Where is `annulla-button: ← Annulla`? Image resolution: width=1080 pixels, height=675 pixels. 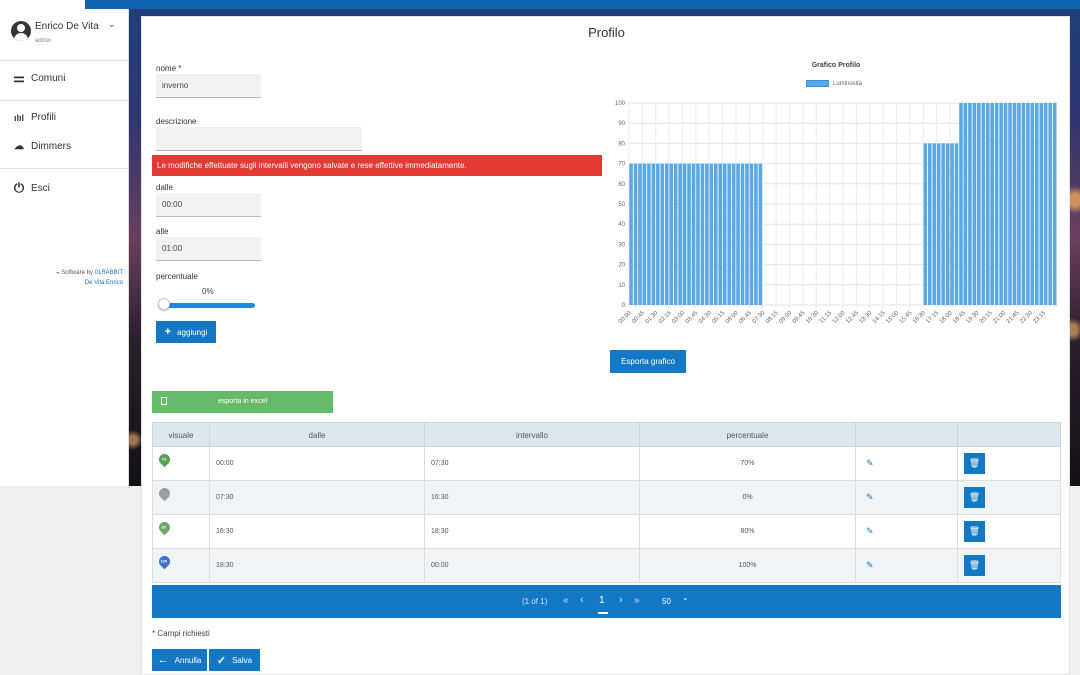
annulla-button: ← Annulla is located at coordinates (179, 660).